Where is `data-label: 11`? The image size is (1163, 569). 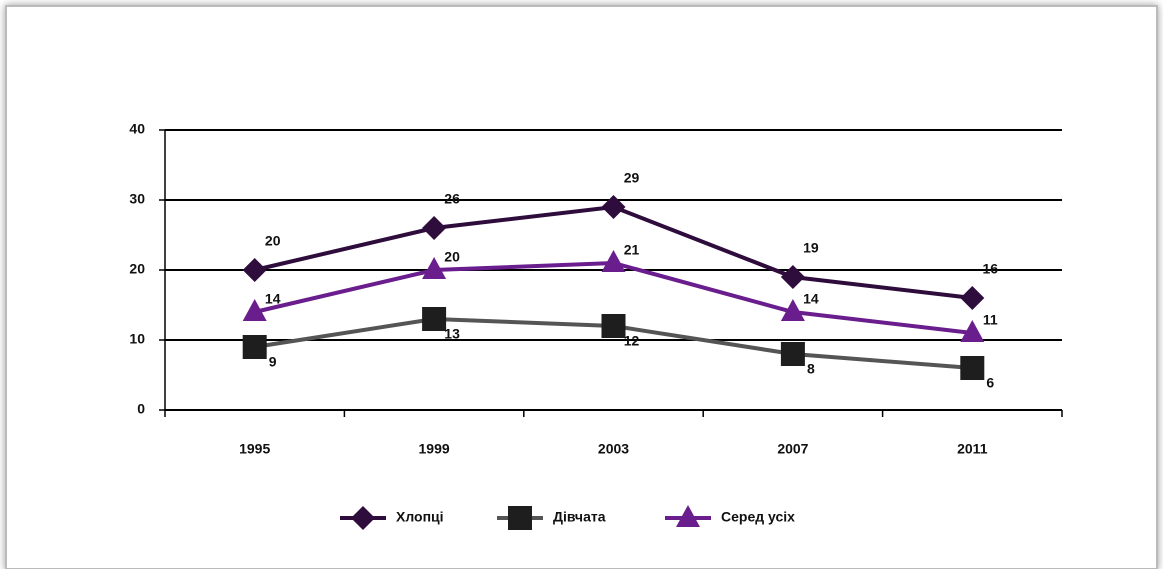 data-label: 11 is located at coordinates (990, 320).